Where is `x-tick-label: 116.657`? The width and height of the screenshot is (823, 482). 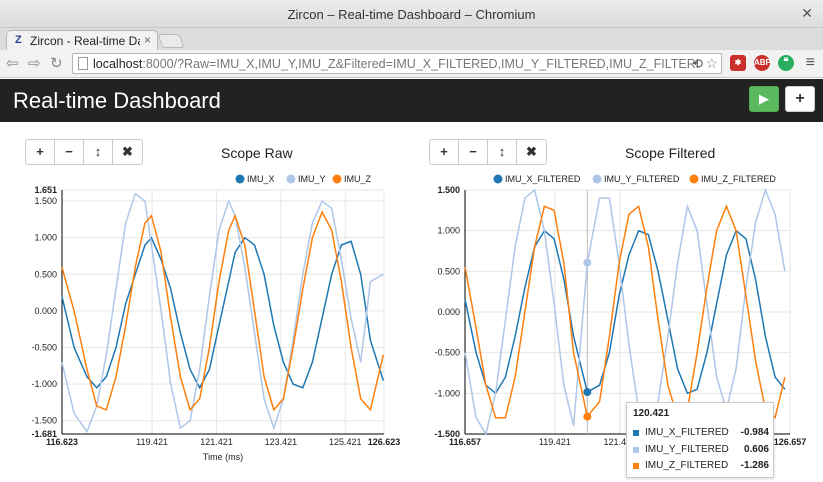
x-tick-label: 116.657 is located at coordinates (465, 442).